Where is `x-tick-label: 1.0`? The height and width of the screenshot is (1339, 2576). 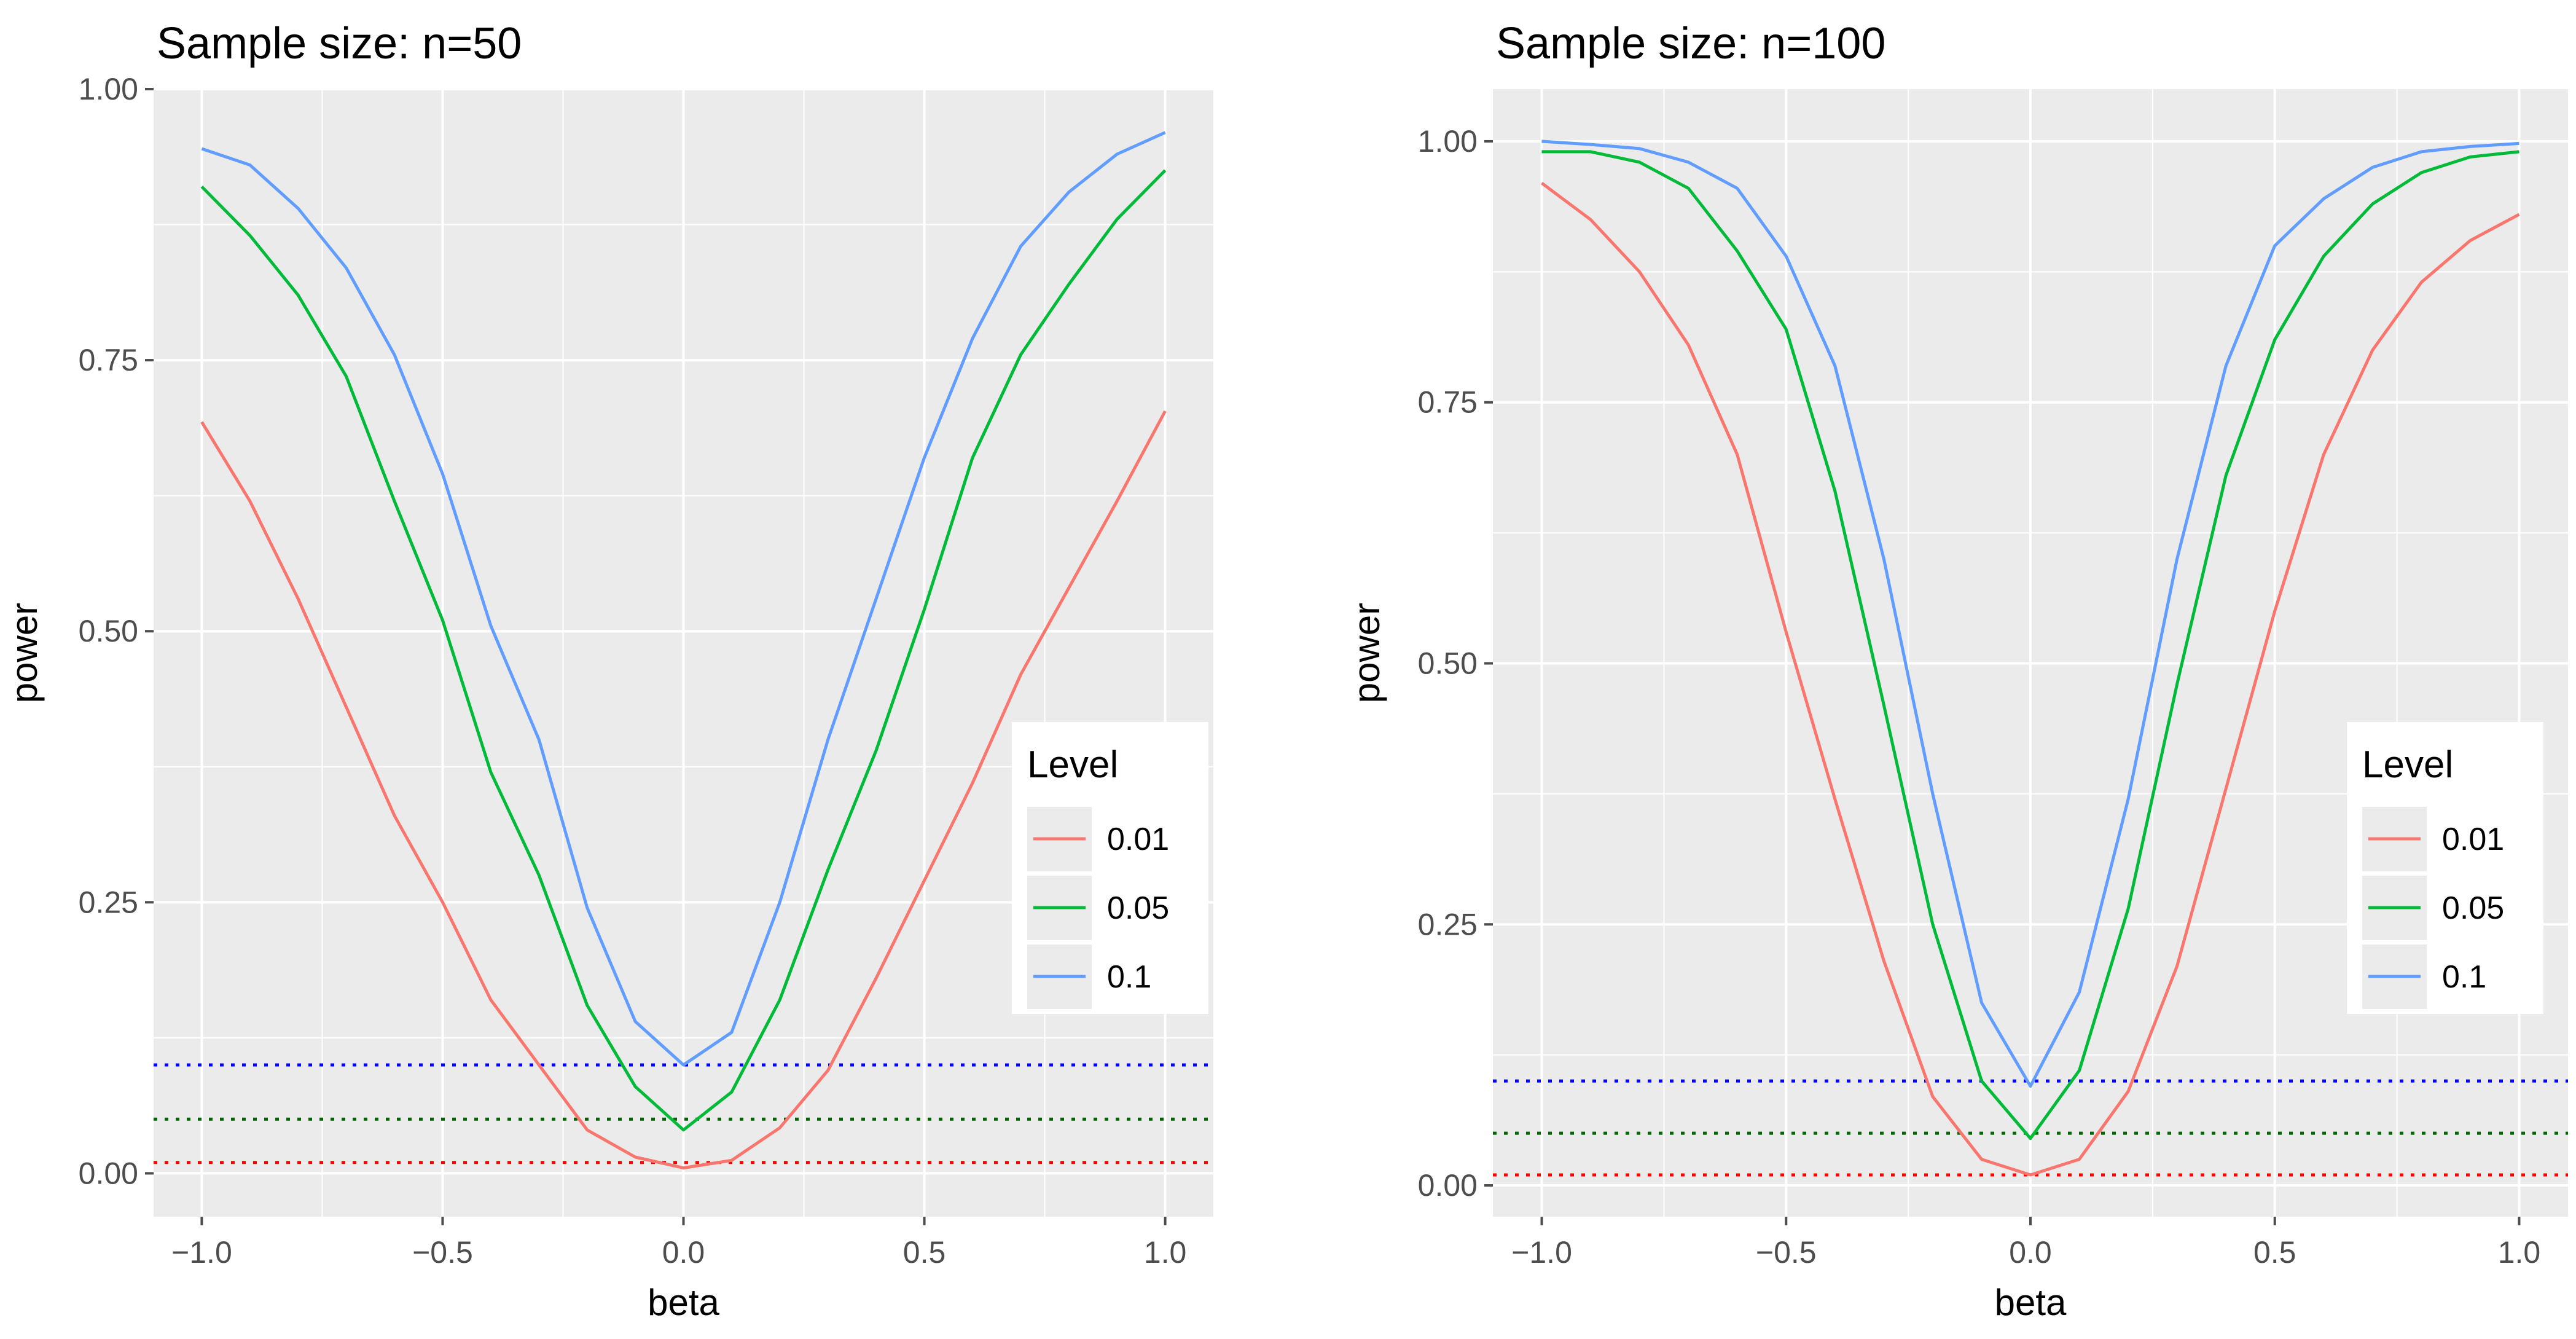 x-tick-label: 1.0 is located at coordinates (1165, 1252).